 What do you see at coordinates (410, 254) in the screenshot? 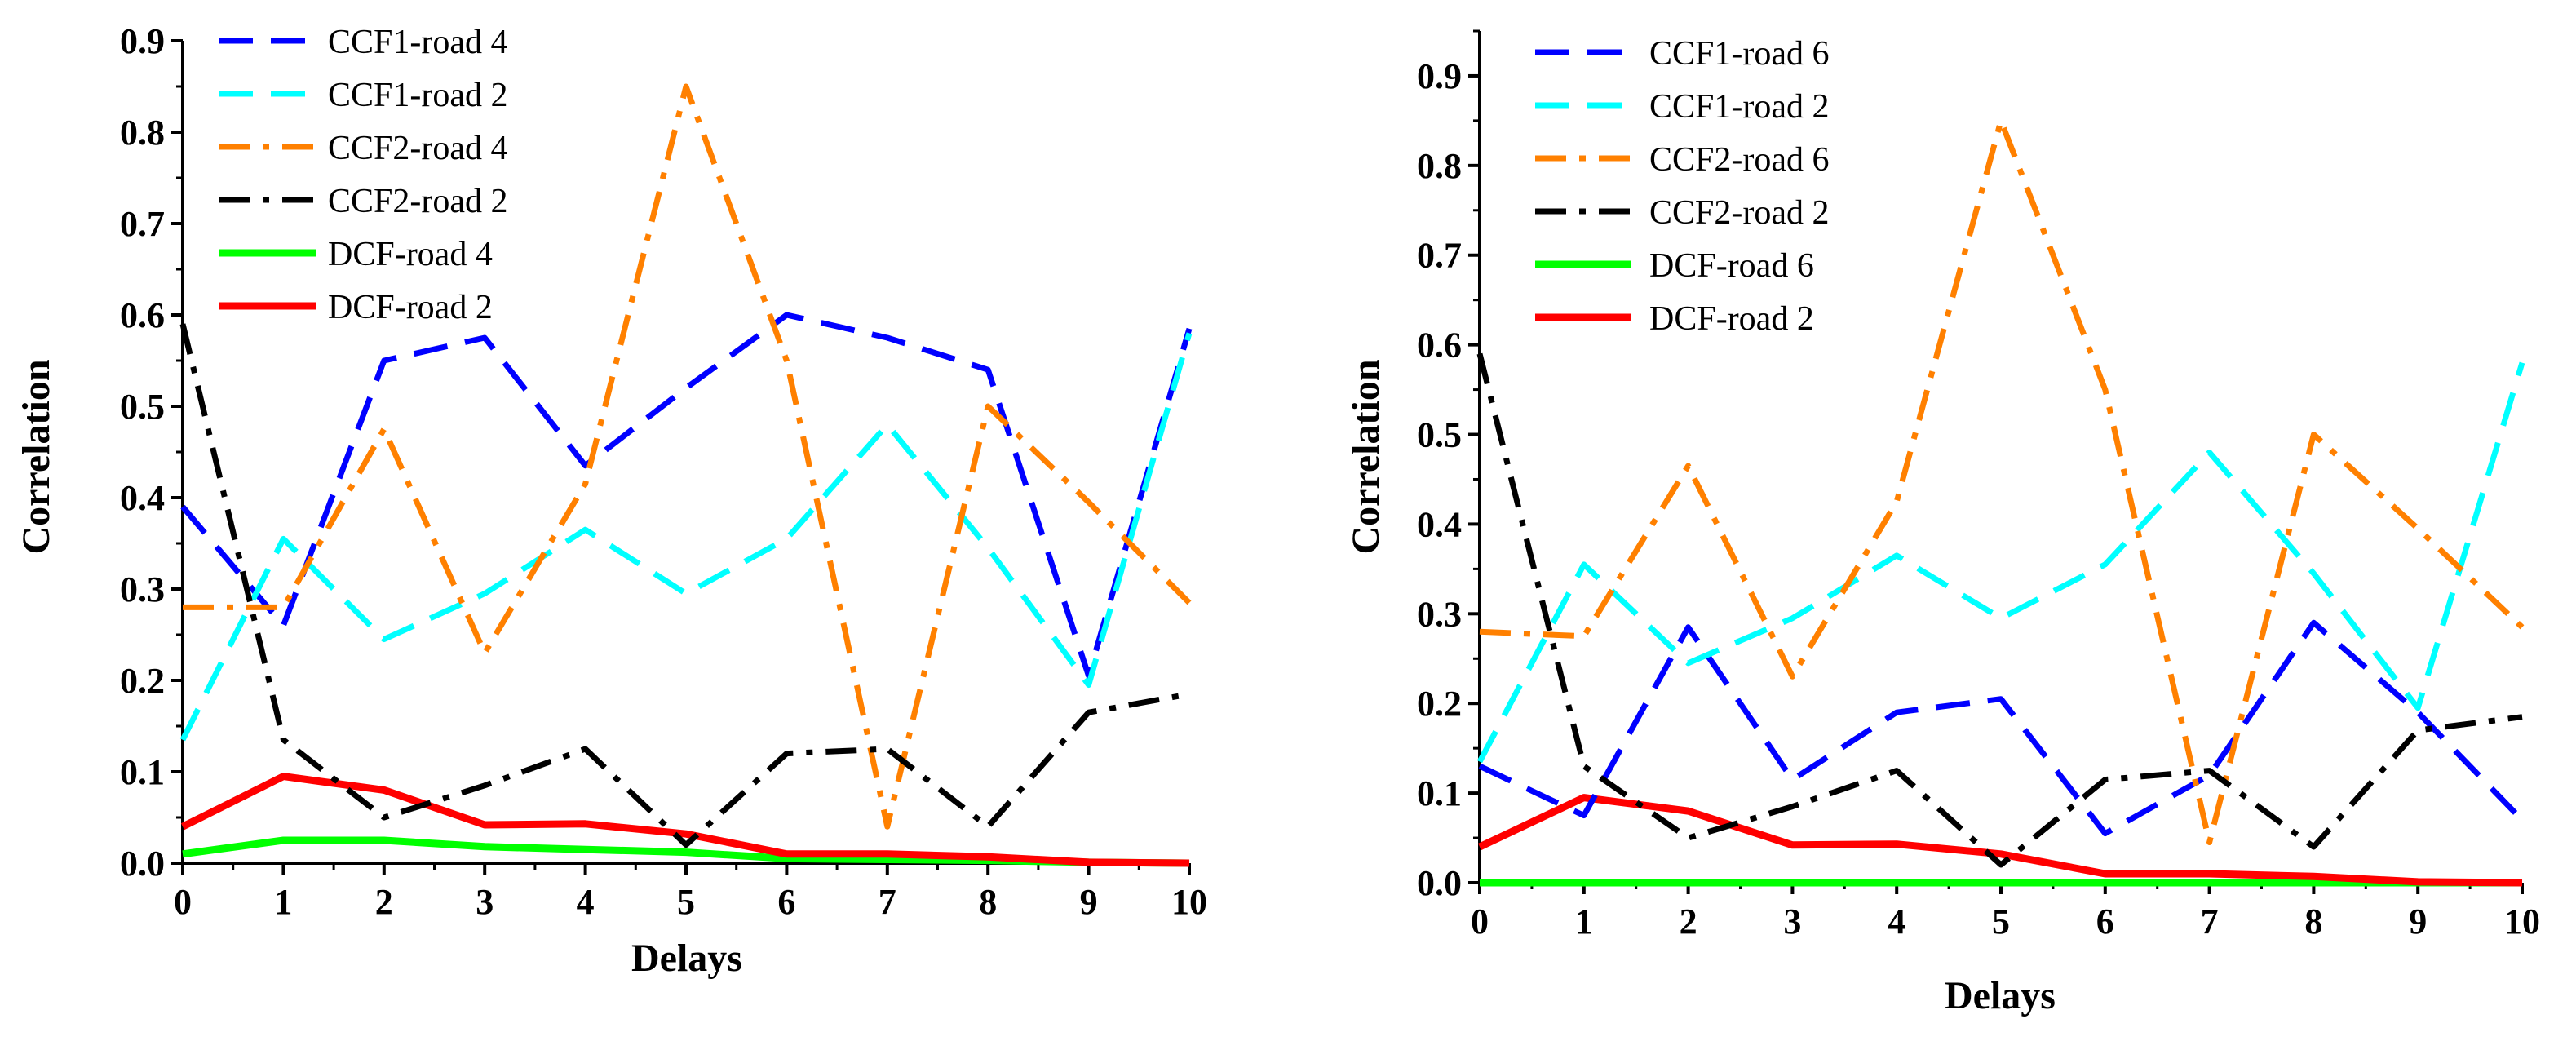
I see `legend-label: DCF-road 4` at bounding box center [410, 254].